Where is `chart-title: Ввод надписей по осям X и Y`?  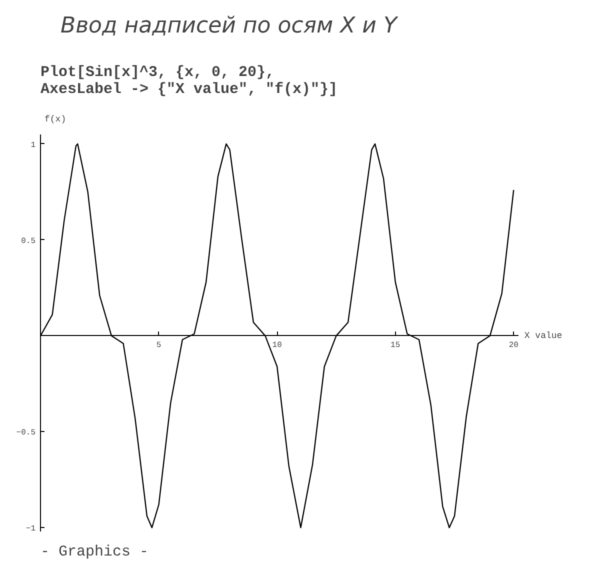 chart-title: Ввод надписей по осям X и Y is located at coordinates (229, 26).